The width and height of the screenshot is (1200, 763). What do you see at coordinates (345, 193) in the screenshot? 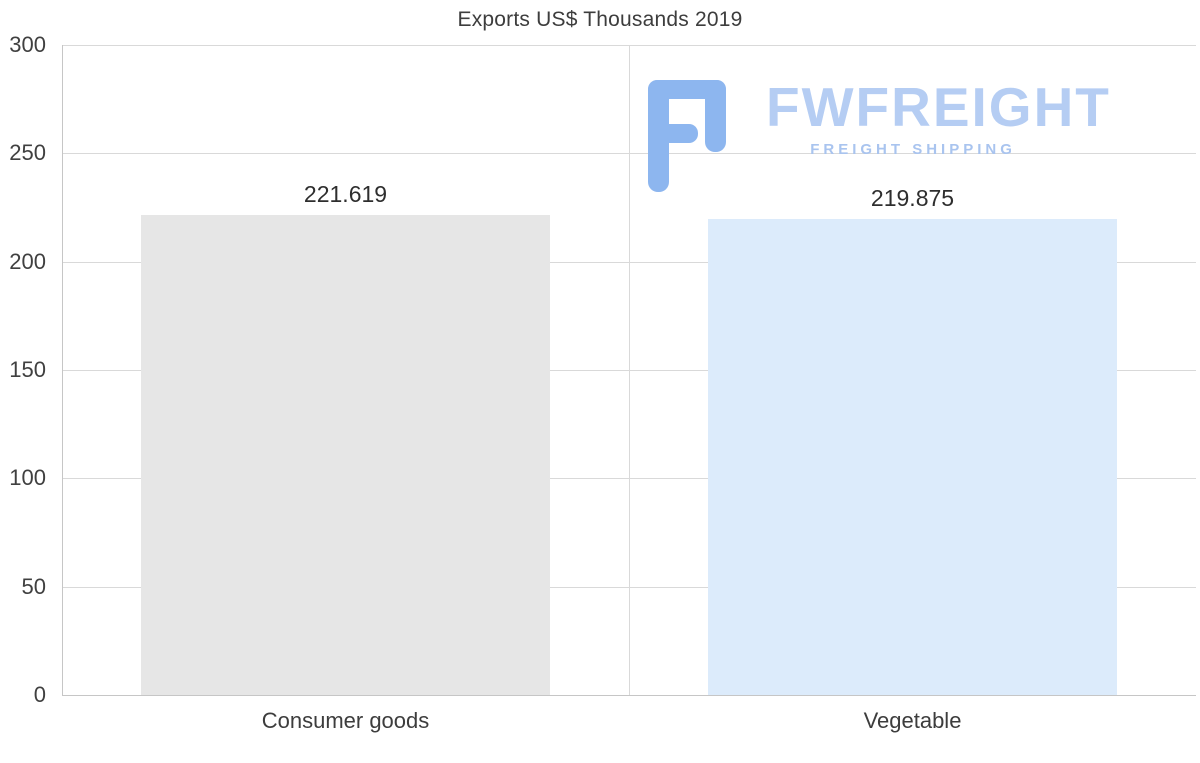
I see `value-label-consumer-goods: 221.619` at bounding box center [345, 193].